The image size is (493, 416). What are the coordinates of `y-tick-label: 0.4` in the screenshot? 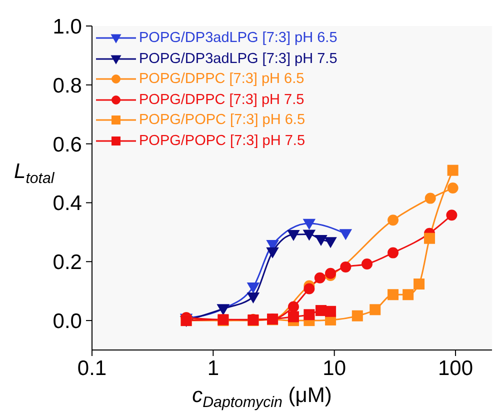 It's located at (67, 204).